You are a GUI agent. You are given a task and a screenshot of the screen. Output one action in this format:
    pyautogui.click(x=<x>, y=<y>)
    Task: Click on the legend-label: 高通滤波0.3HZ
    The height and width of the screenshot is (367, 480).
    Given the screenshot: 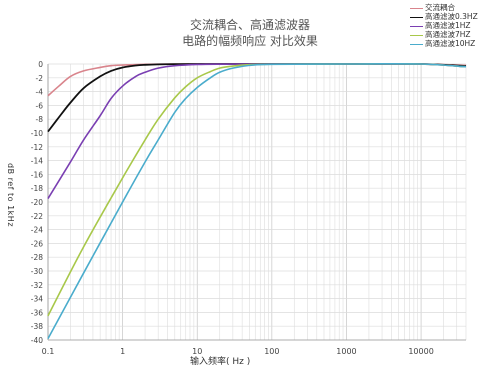 What is the action you would take?
    pyautogui.click(x=451, y=16)
    